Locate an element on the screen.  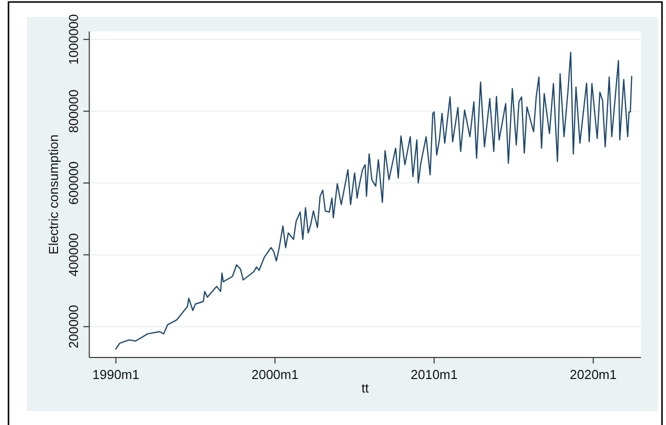
y-axis-title: Electric consumption is located at coordinates (53, 194).